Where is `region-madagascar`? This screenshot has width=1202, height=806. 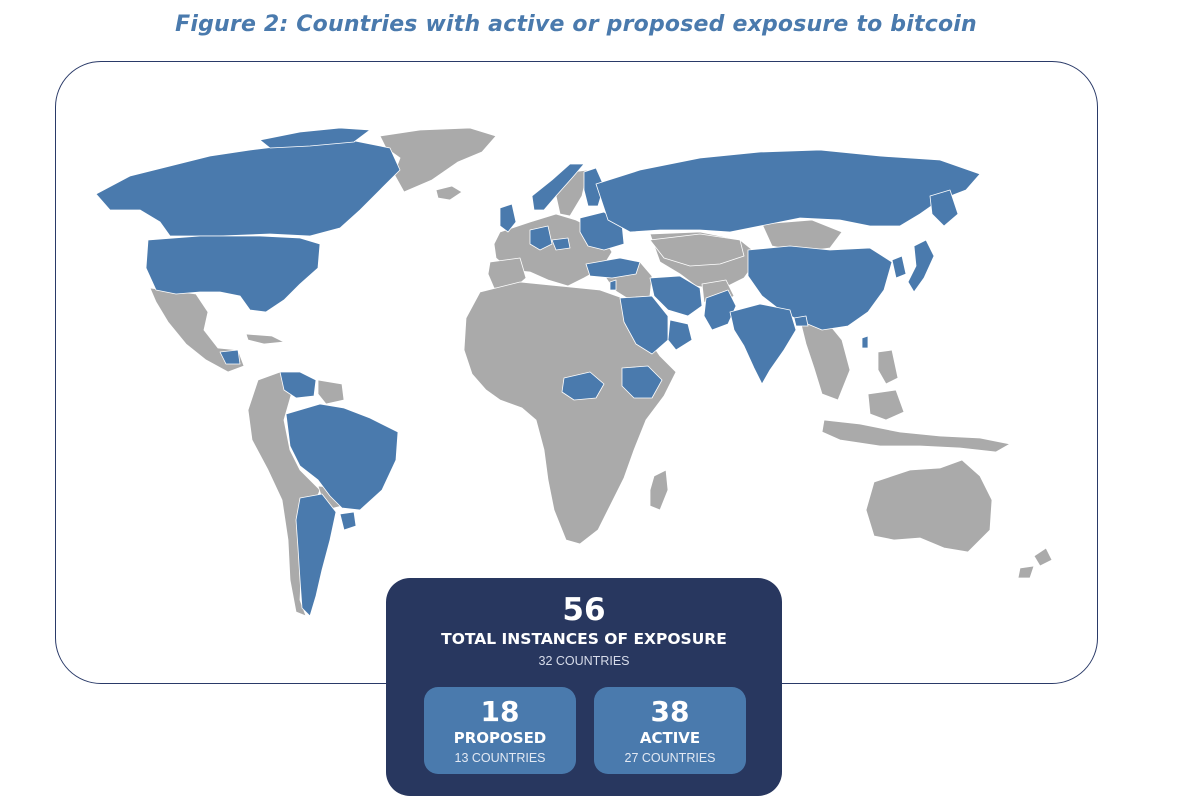
region-madagascar is located at coordinates (659, 490).